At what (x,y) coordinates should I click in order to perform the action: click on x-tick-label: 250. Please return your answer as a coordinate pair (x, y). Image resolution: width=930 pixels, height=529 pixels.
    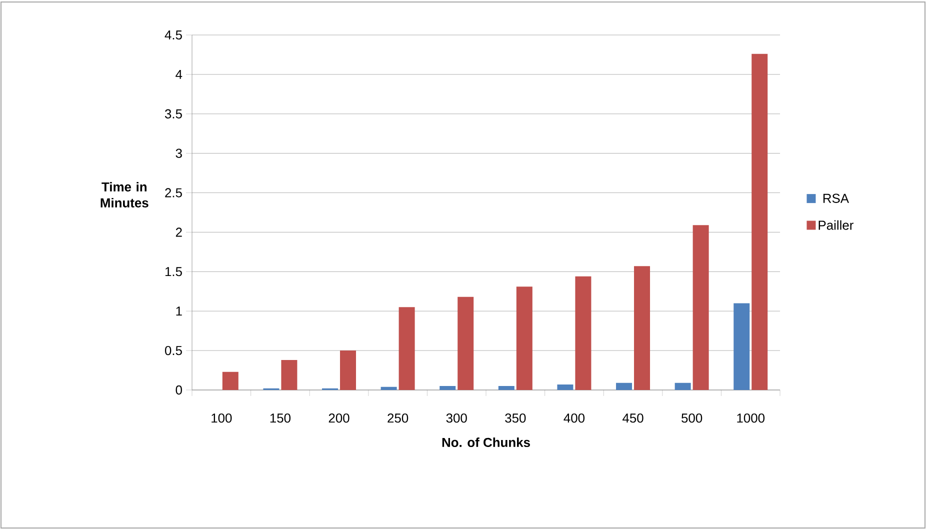
    Looking at the image, I should click on (398, 418).